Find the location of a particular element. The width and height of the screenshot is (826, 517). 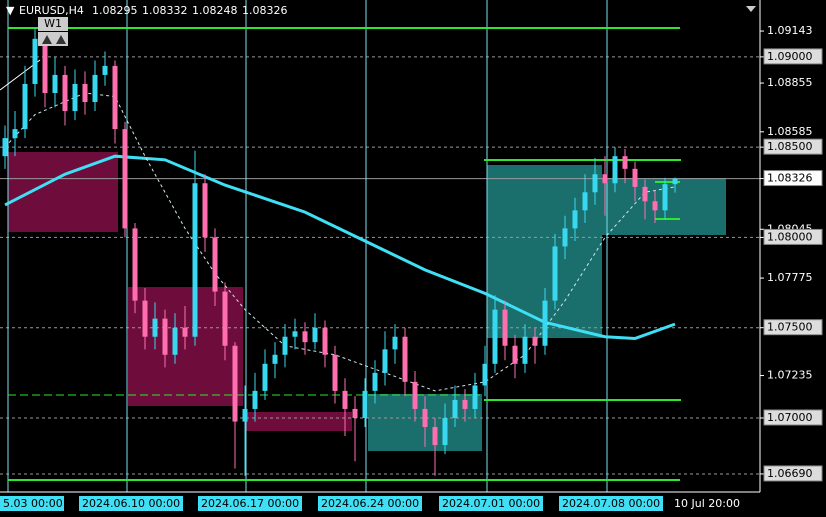

x-tick-label: 2024.06.10 00:00 is located at coordinates (131, 503).